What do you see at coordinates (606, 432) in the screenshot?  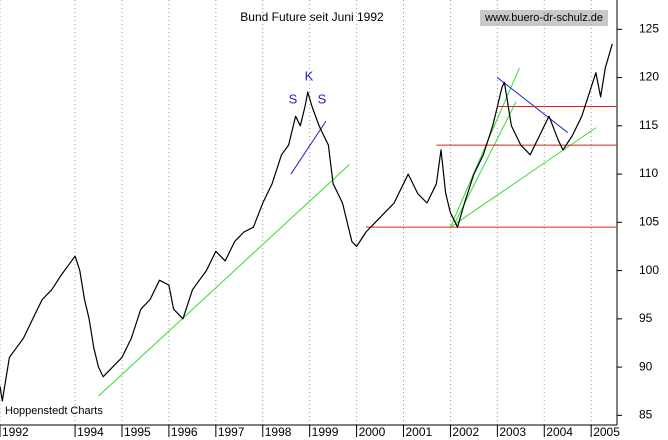 I see `x-tick-label: 2005` at bounding box center [606, 432].